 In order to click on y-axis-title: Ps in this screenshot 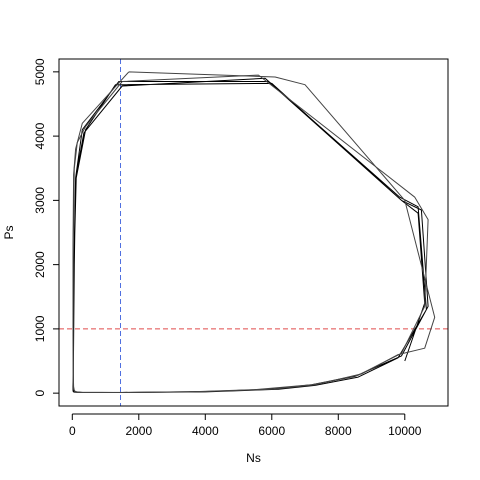, I will do `click(9, 232)`.